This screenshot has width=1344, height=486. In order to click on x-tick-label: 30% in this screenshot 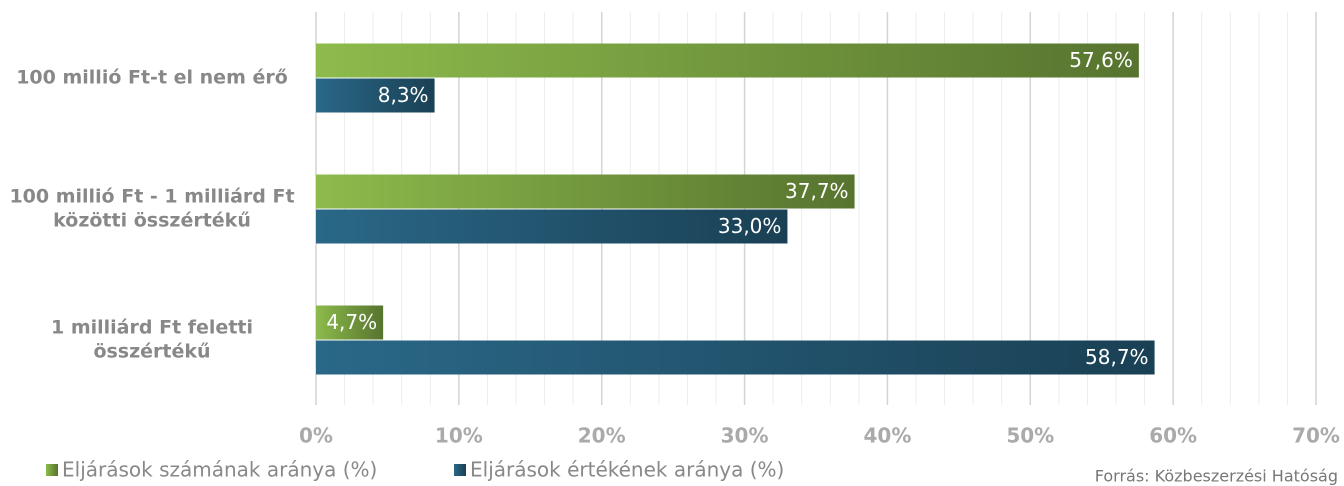, I will do `click(745, 436)`.